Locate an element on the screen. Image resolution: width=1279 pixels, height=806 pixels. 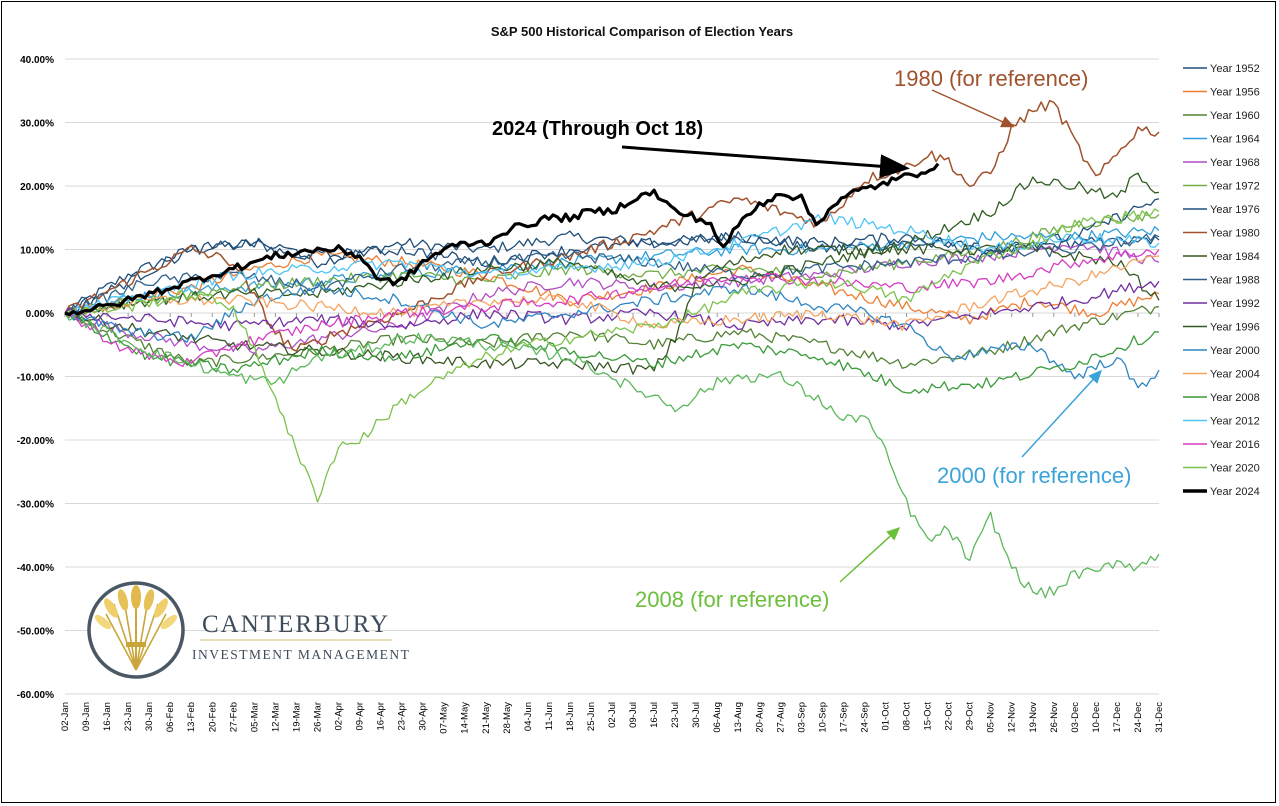
series-line-year-2016 is located at coordinates (612, 308).